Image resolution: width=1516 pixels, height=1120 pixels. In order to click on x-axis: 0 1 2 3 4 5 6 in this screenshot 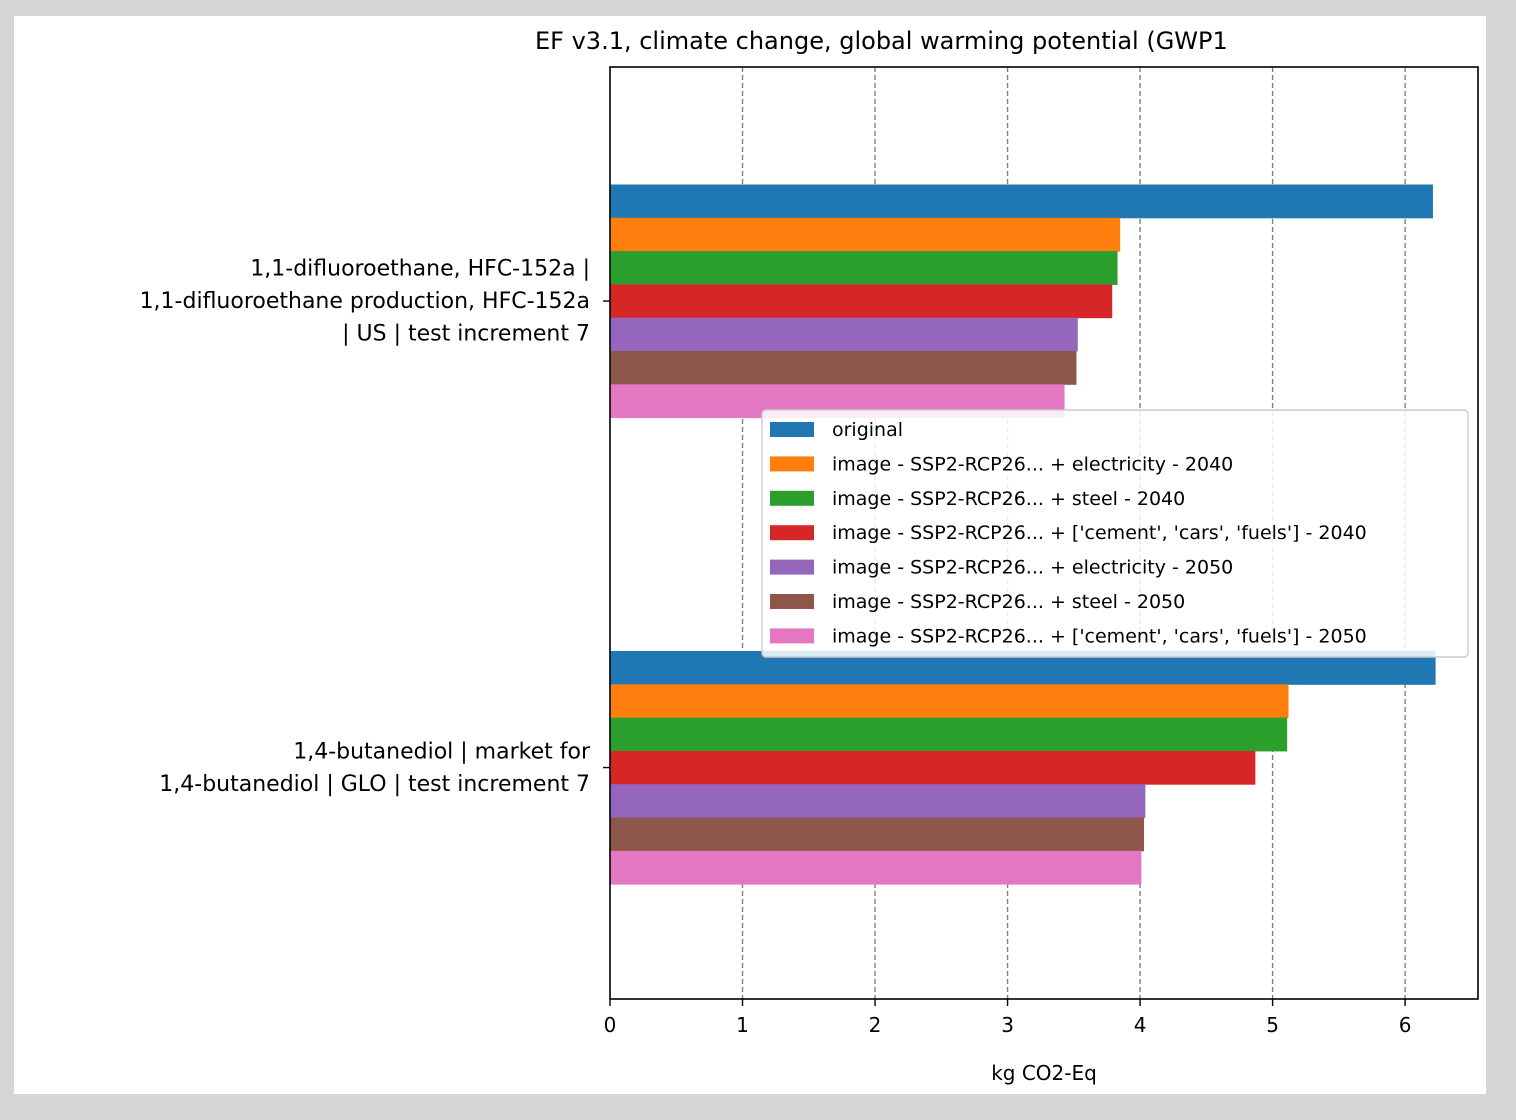, I will do `click(1008, 1018)`.